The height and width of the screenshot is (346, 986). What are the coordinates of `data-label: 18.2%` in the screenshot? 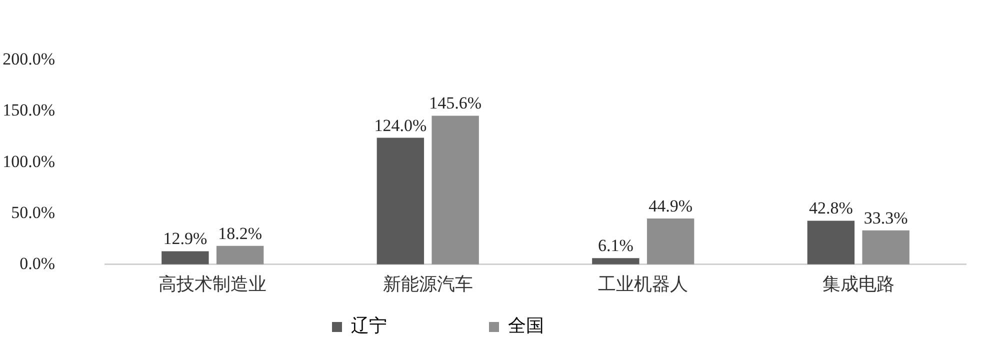 It's located at (240, 233).